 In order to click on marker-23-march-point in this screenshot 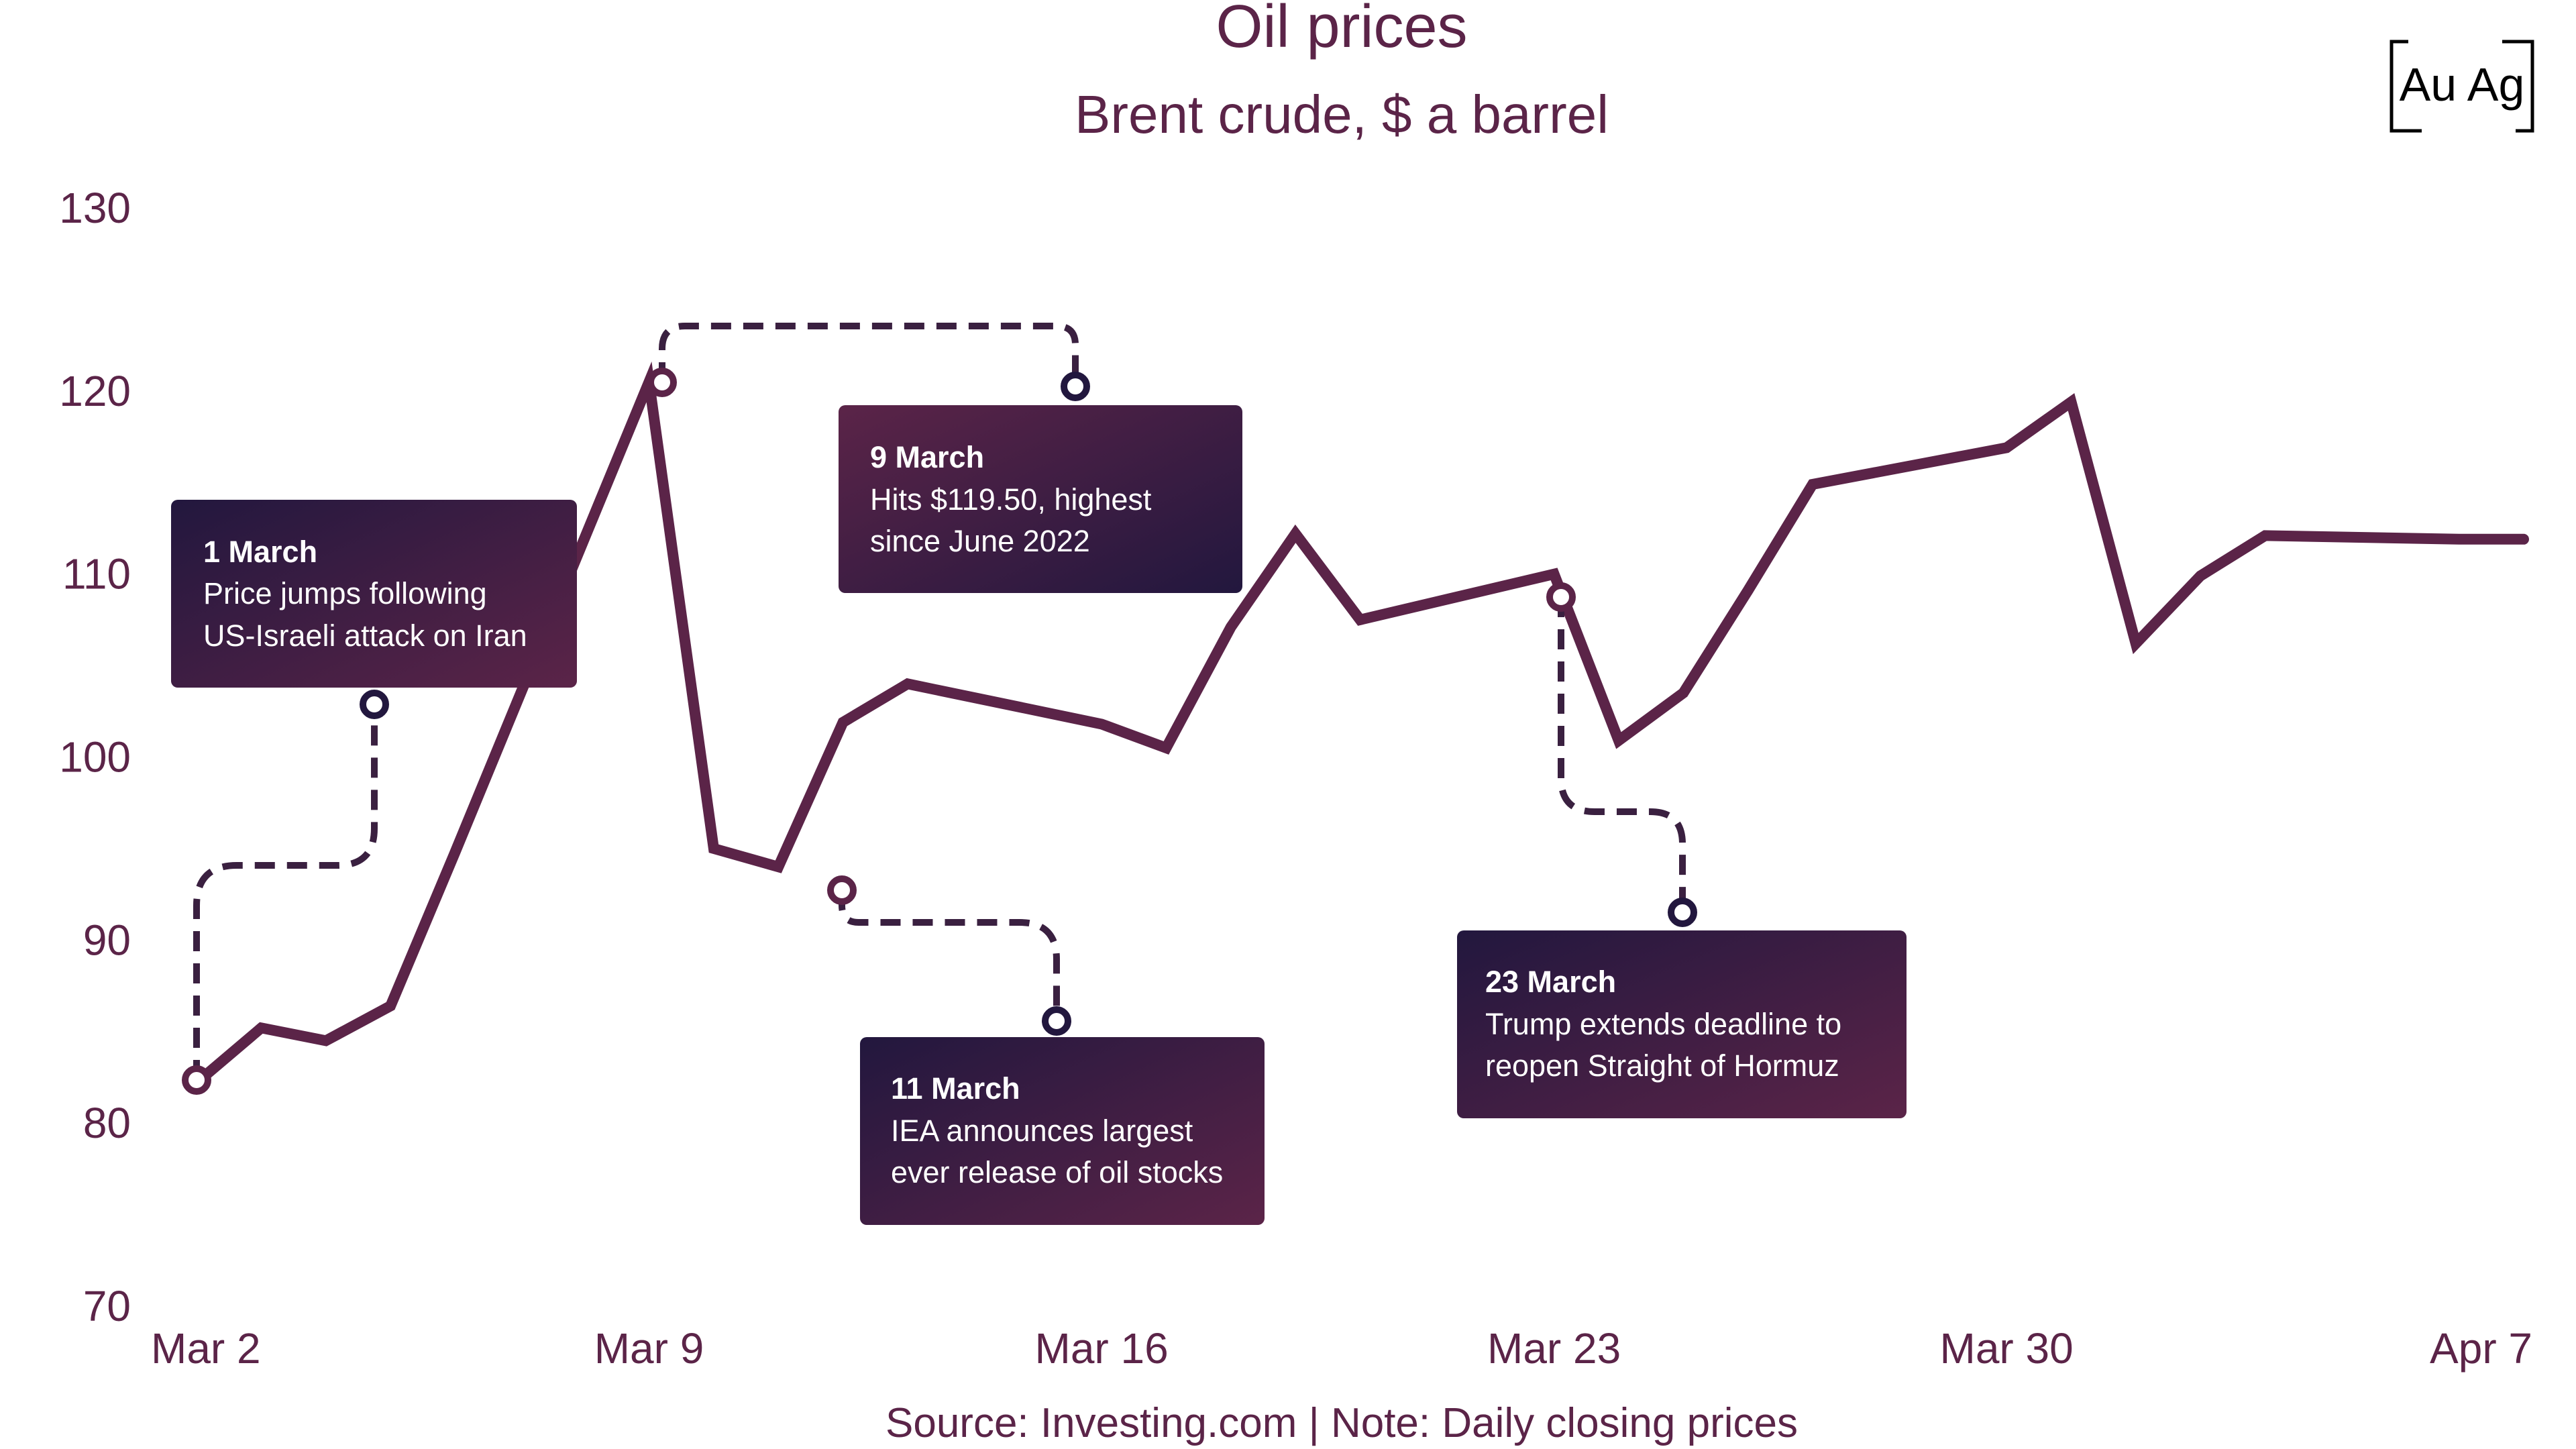, I will do `click(1561, 597)`.